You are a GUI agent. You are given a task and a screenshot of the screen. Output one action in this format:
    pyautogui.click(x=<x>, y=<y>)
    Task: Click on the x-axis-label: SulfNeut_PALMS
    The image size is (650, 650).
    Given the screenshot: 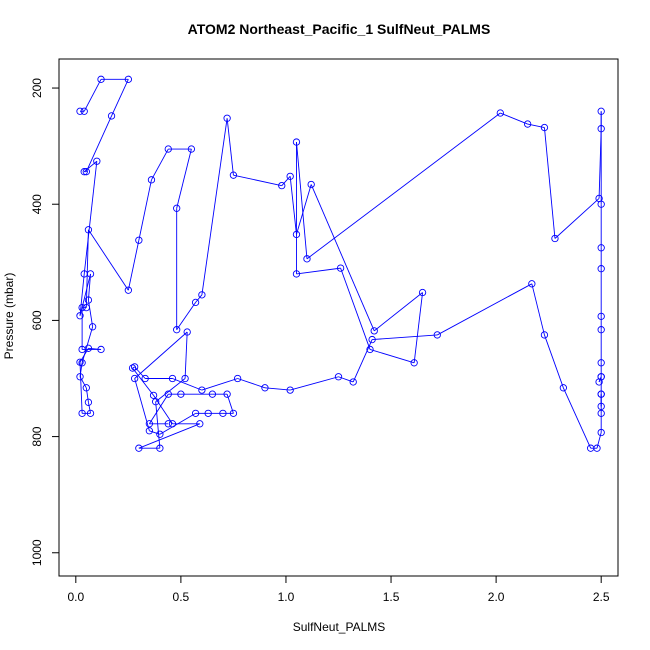 What is the action you would take?
    pyautogui.click(x=339, y=627)
    